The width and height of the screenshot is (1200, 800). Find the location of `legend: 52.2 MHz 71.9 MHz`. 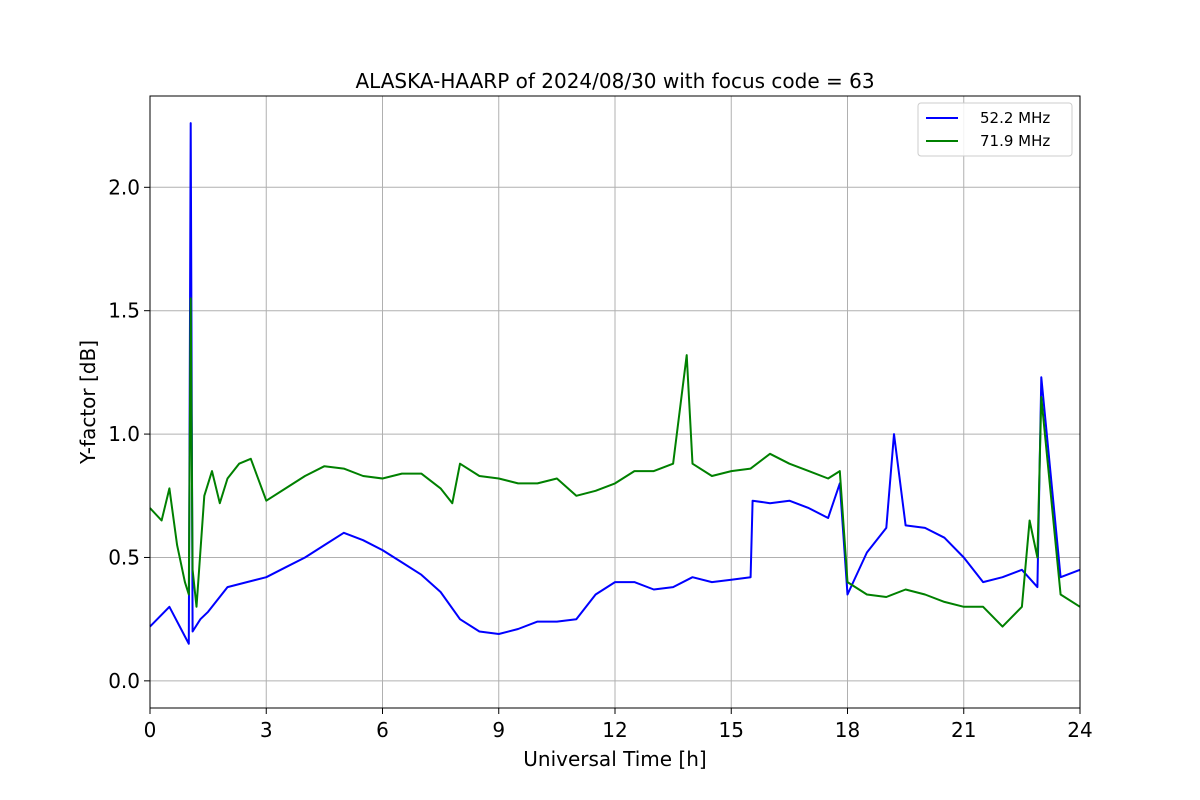

legend: 52.2 MHz 71.9 MHz is located at coordinates (995, 129).